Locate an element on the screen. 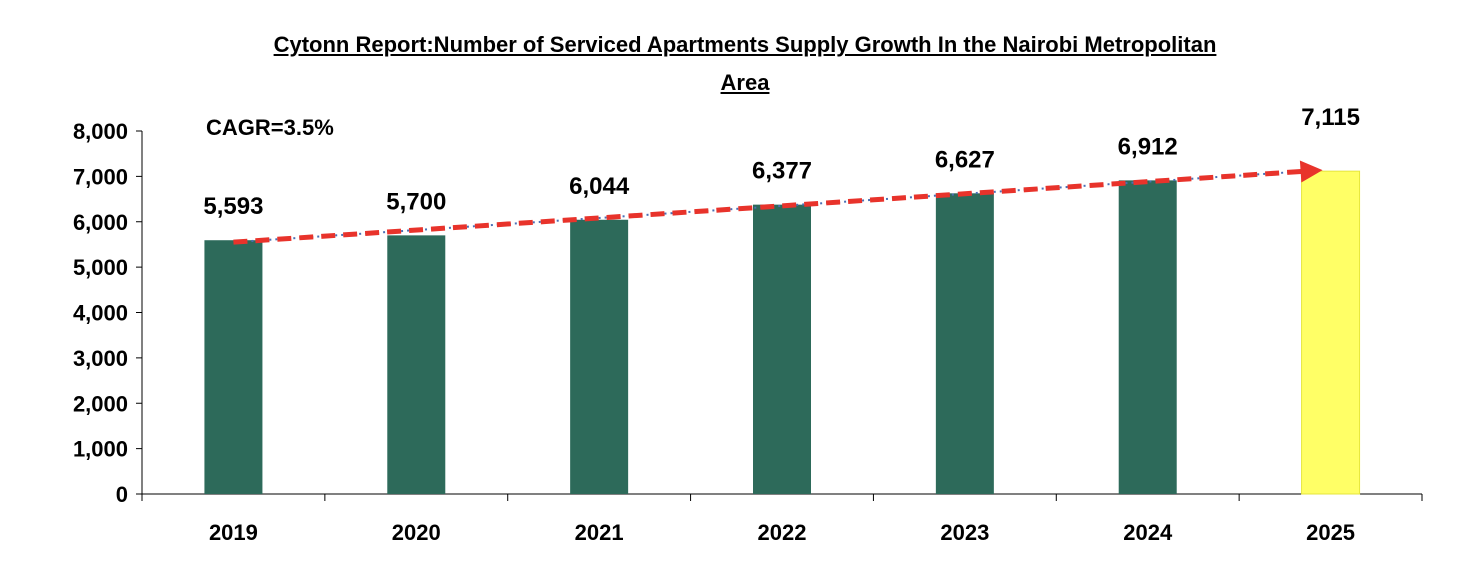  x-axis: 2019 2020 2021 2022 2023 2024 2025 is located at coordinates (782, 519).